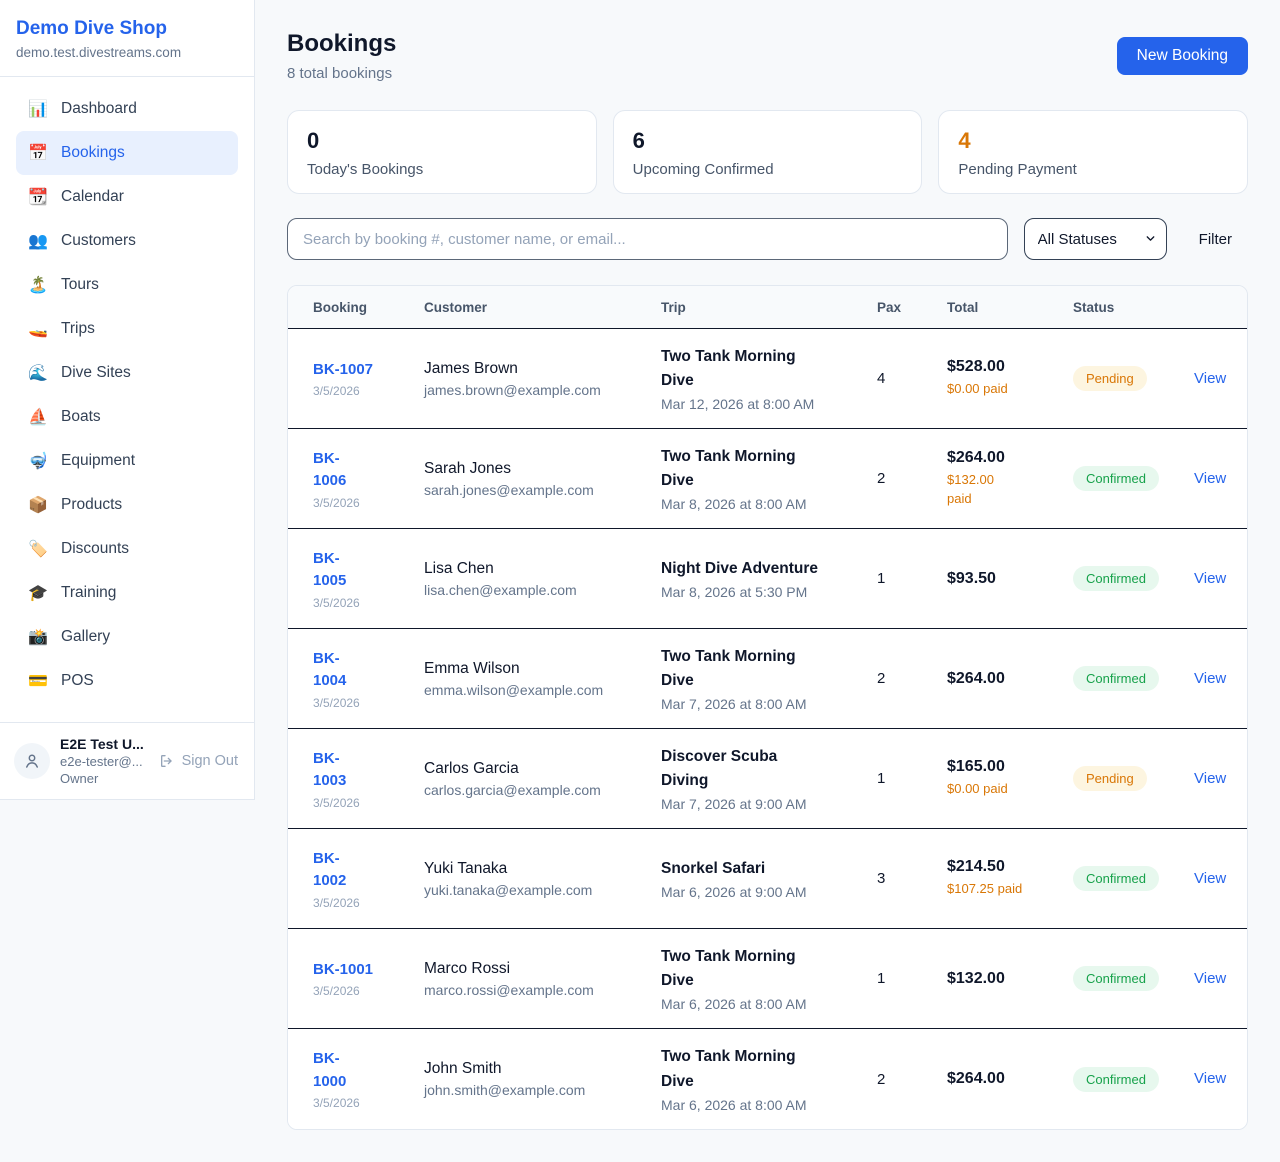 The image size is (1280, 1162). What do you see at coordinates (881, 878) in the screenshot?
I see `pax-count: 3` at bounding box center [881, 878].